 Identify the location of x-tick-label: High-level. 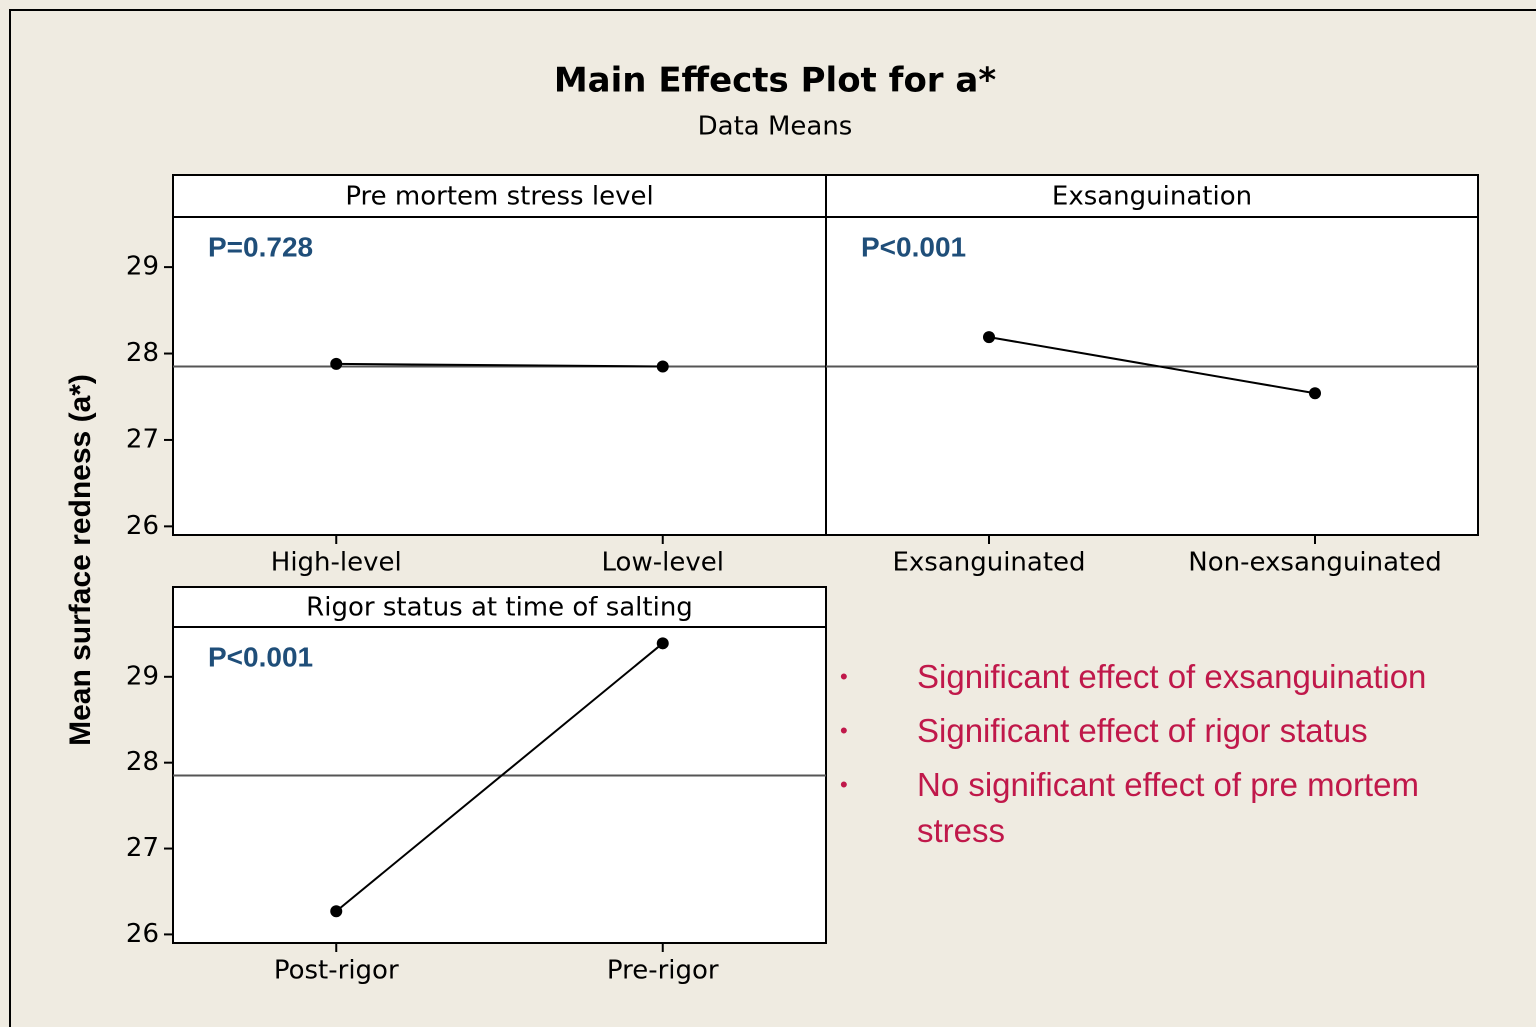
(336, 563).